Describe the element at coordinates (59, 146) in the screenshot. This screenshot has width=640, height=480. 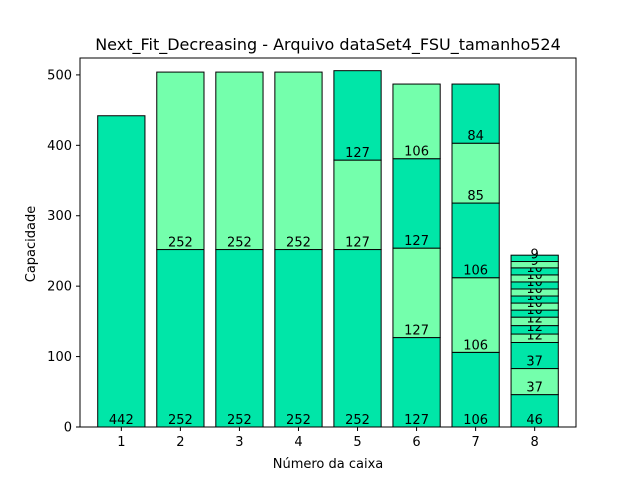
I see `y-tick-label: 400` at that location.